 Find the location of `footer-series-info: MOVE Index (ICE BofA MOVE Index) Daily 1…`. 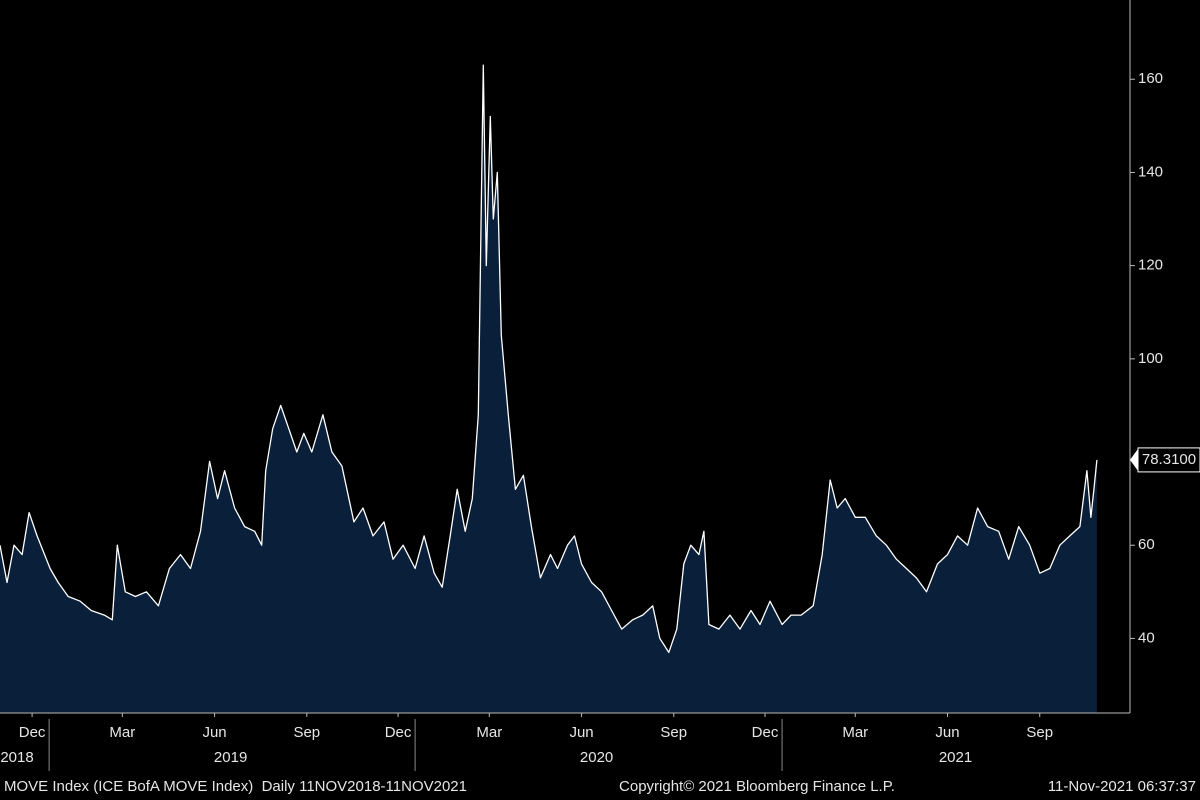

footer-series-info: MOVE Index (ICE BofA MOVE Index) Daily 1… is located at coordinates (235, 786).